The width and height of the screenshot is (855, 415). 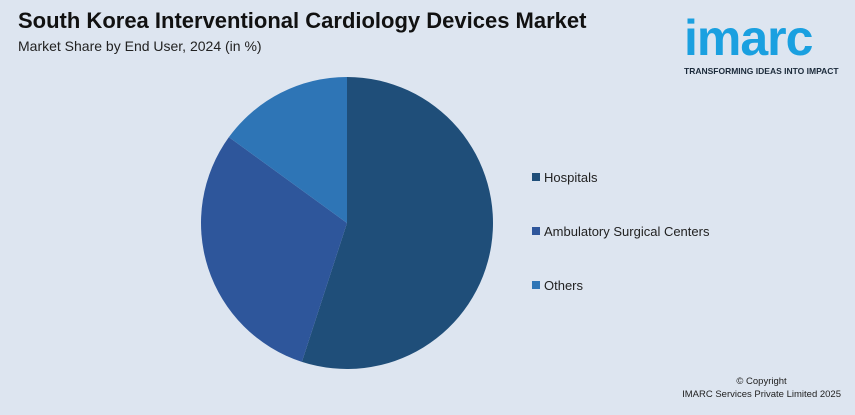 What do you see at coordinates (564, 285) in the screenshot?
I see `legend-label: Others` at bounding box center [564, 285].